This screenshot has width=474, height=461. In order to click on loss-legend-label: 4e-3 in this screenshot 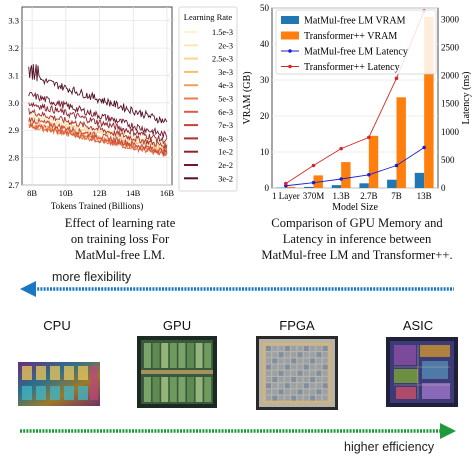, I will do `click(225, 85)`.